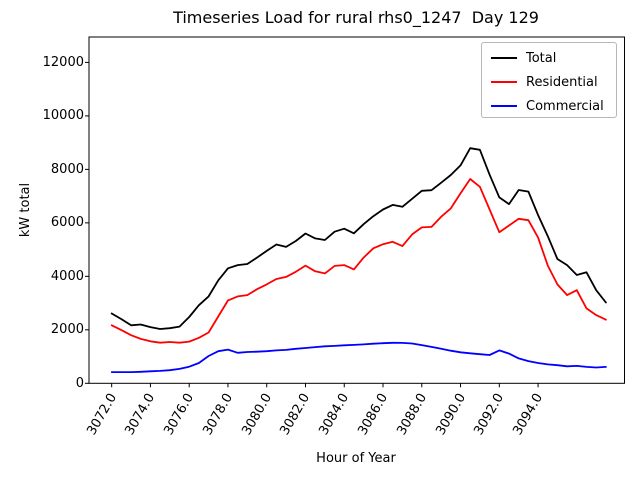 This screenshot has width=640, height=480. I want to click on legend-label: Total, so click(541, 58).